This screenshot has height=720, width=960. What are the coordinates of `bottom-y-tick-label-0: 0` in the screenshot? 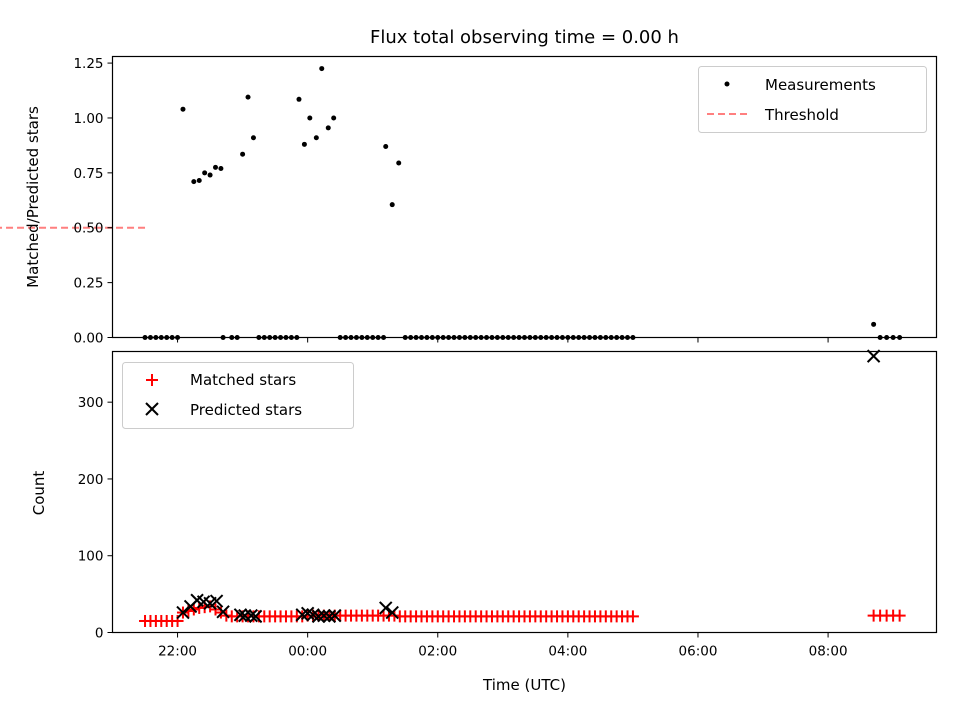 It's located at (99, 634).